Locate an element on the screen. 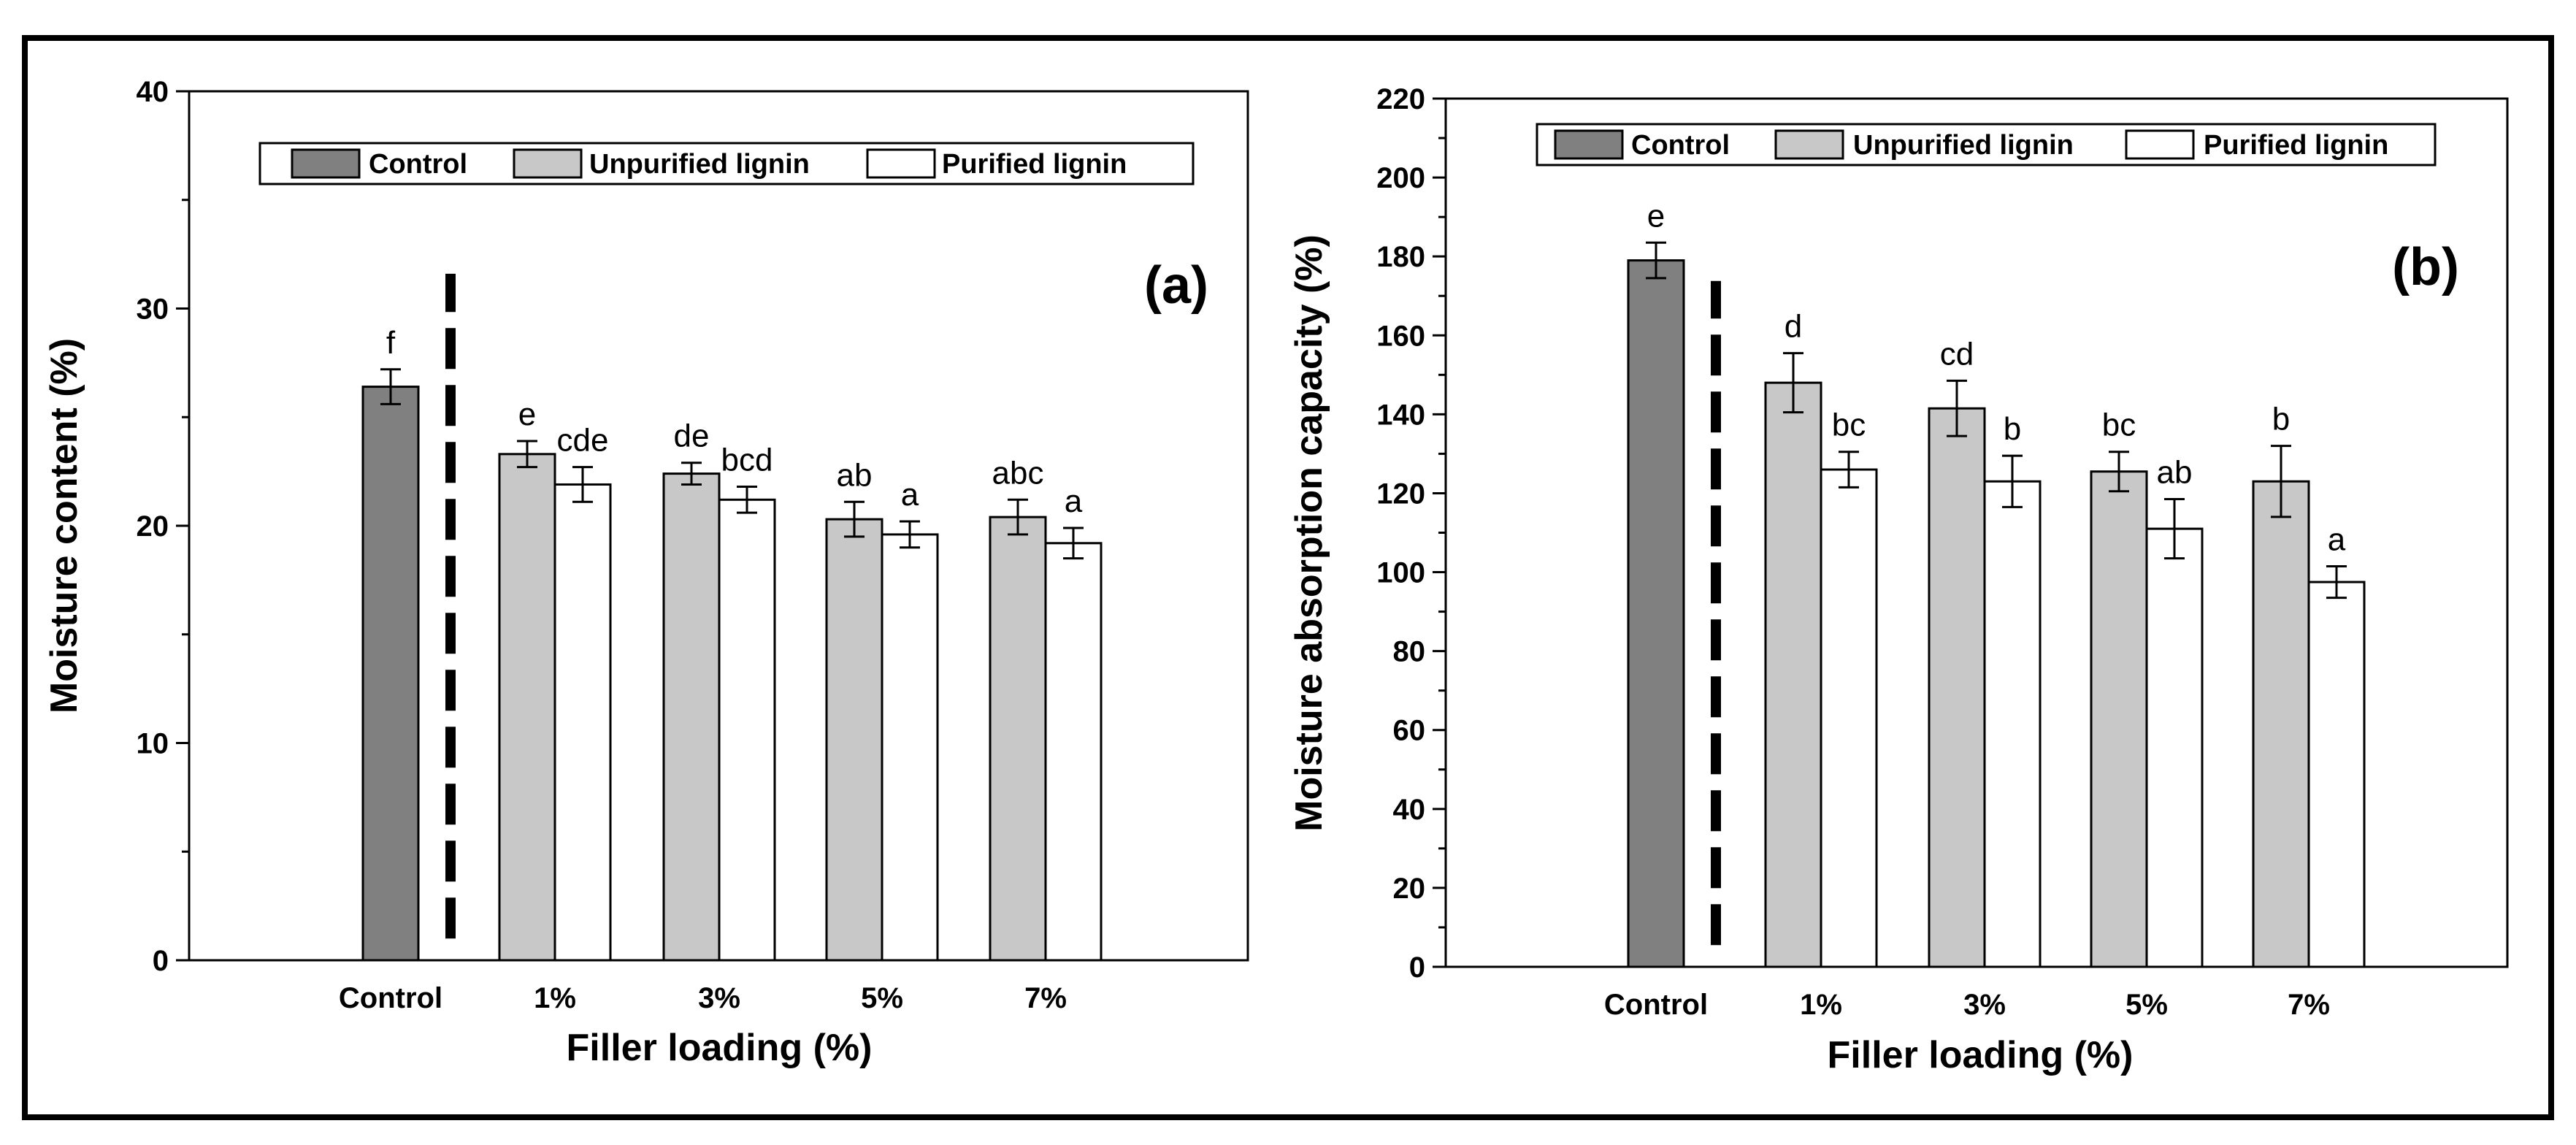 The width and height of the screenshot is (2576, 1145). significance-letter: cd is located at coordinates (1957, 354).